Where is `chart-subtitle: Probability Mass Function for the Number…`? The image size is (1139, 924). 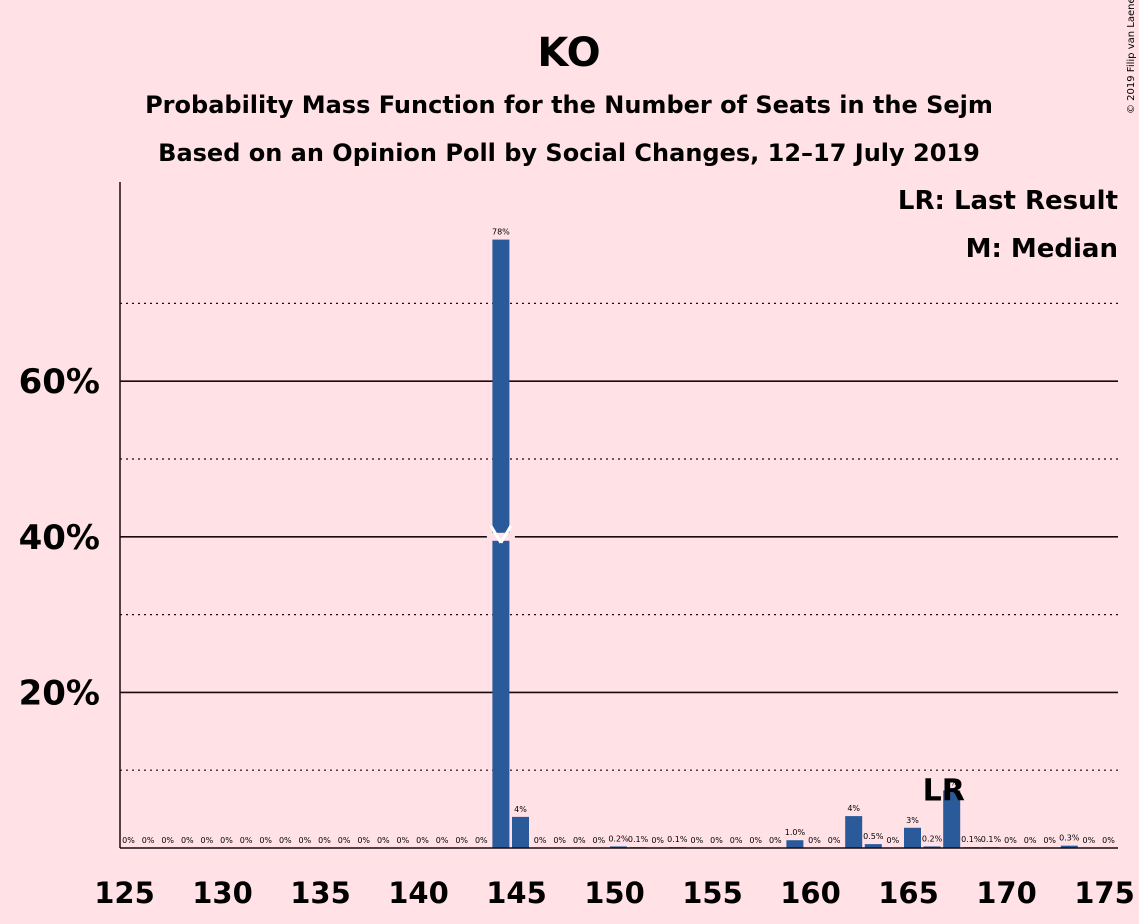
chart-subtitle: Probability Mass Function for the Number… is located at coordinates (569, 105).